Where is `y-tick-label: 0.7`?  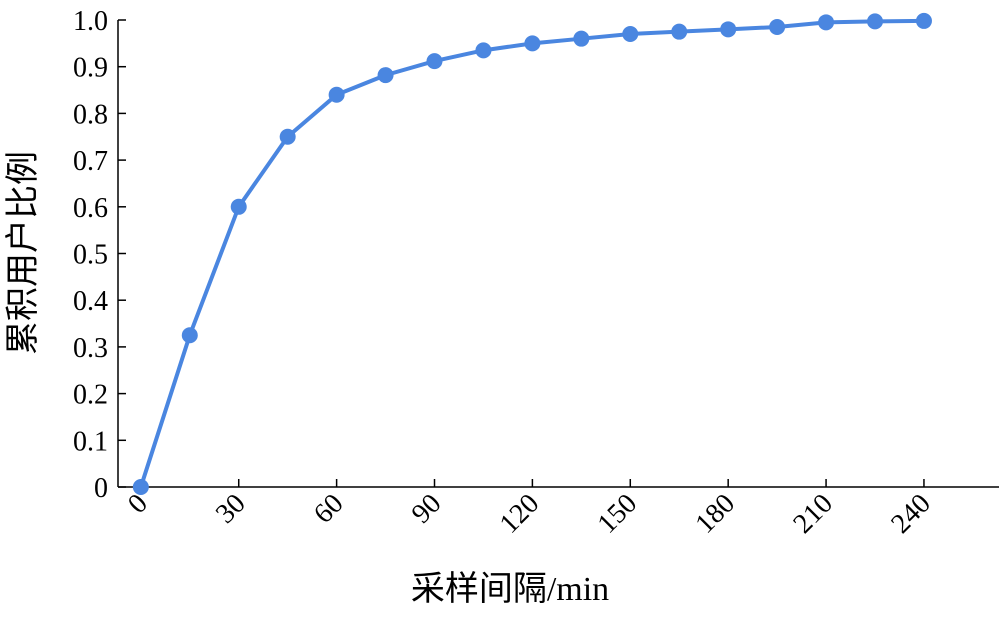
y-tick-label: 0.7 is located at coordinates (90, 161).